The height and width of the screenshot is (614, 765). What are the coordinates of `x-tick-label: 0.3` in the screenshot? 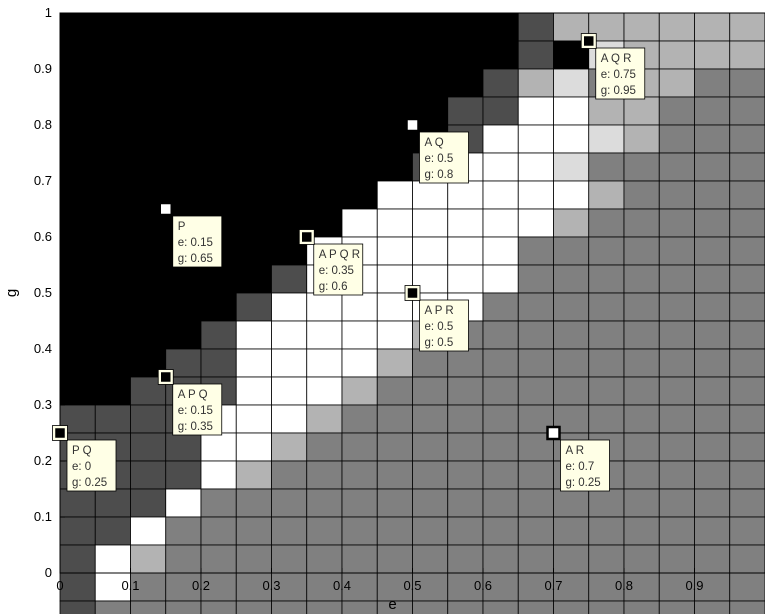 It's located at (271, 585).